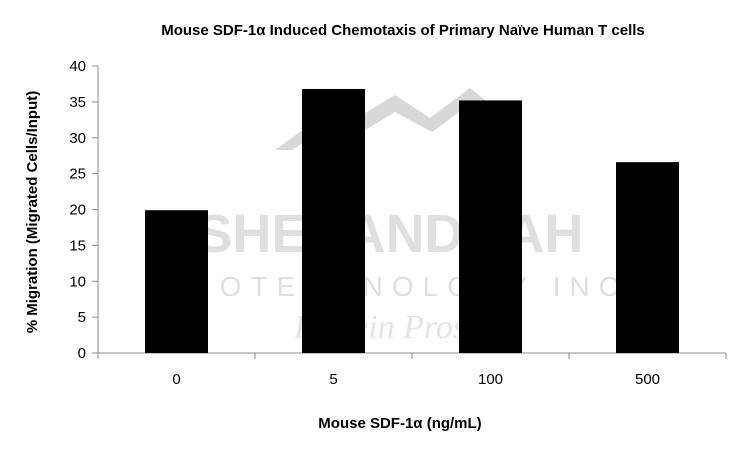 The image size is (749, 450). I want to click on x-axis-label: Mouse SDF-1α (ng/mL), so click(399, 423).